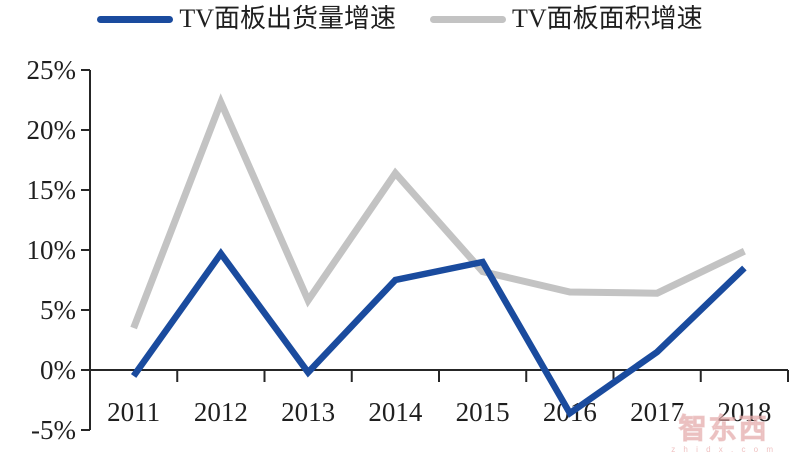 Image resolution: width=800 pixels, height=464 pixels. What do you see at coordinates (221, 412) in the screenshot?
I see `x-axis-label: 2012` at bounding box center [221, 412].